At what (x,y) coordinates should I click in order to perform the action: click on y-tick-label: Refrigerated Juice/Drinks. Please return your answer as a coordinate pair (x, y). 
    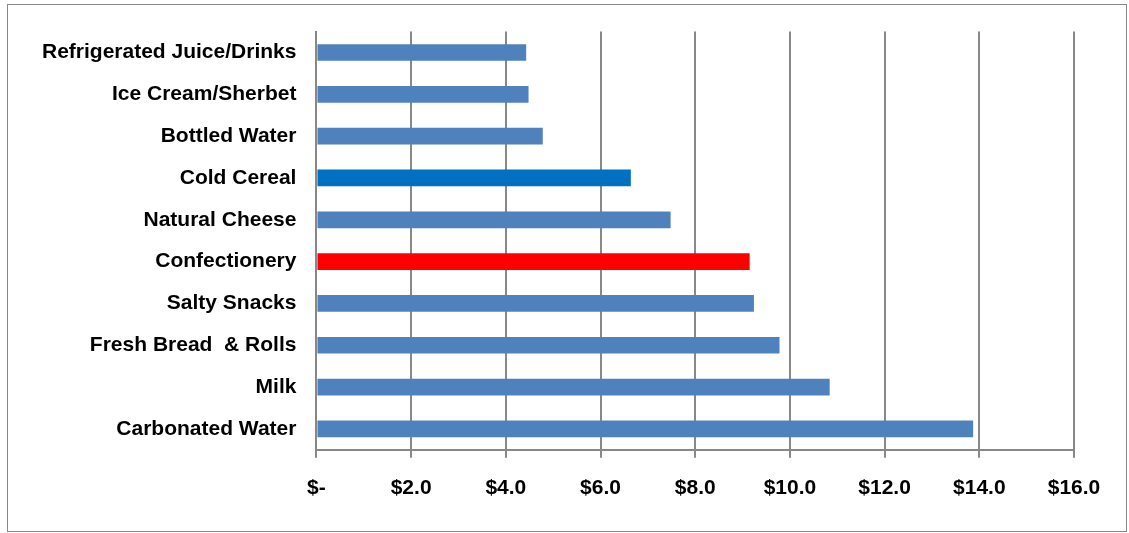
    Looking at the image, I should click on (169, 51).